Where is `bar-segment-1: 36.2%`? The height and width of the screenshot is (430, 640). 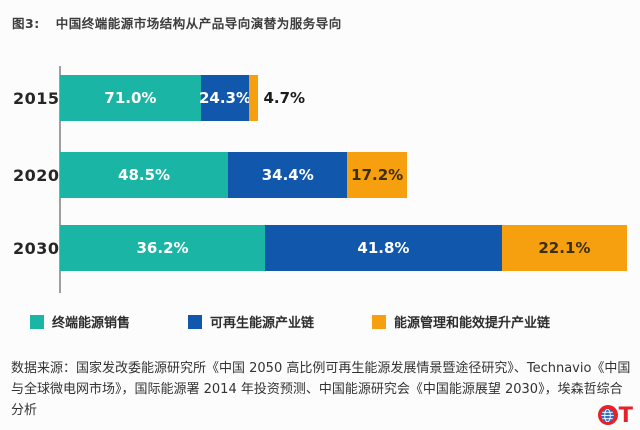
bar-segment-1: 36.2% is located at coordinates (163, 248).